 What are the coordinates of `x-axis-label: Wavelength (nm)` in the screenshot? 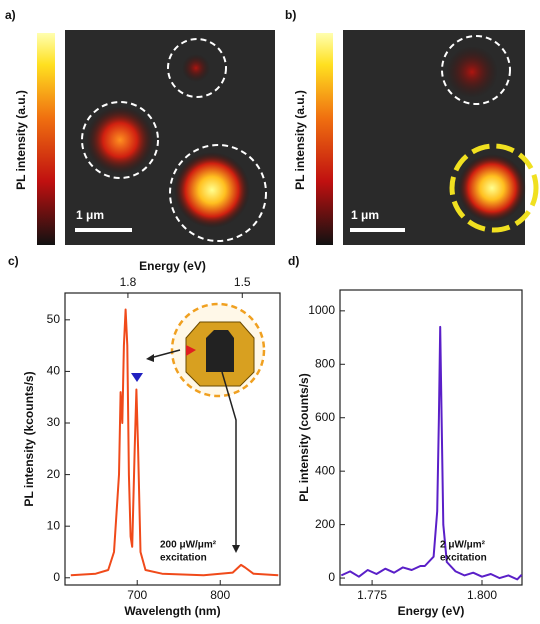 It's located at (172, 611).